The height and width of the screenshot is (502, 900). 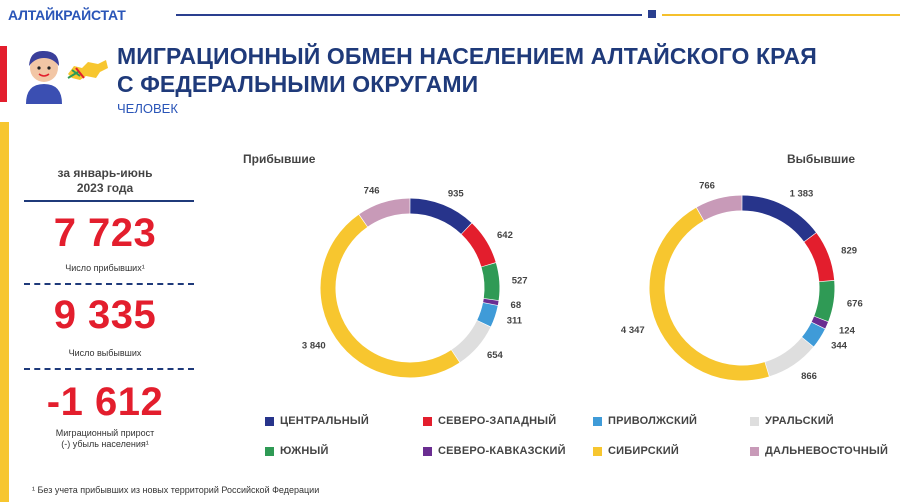 I want to click on arrivals-data-label-7: 746, so click(x=372, y=191).